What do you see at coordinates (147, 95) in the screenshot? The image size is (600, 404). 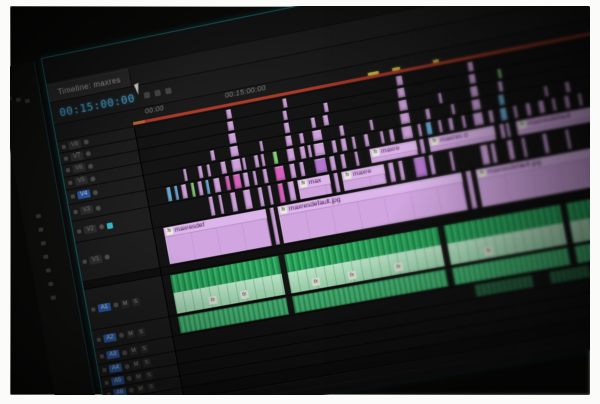 I see `wrench-icon` at bounding box center [147, 95].